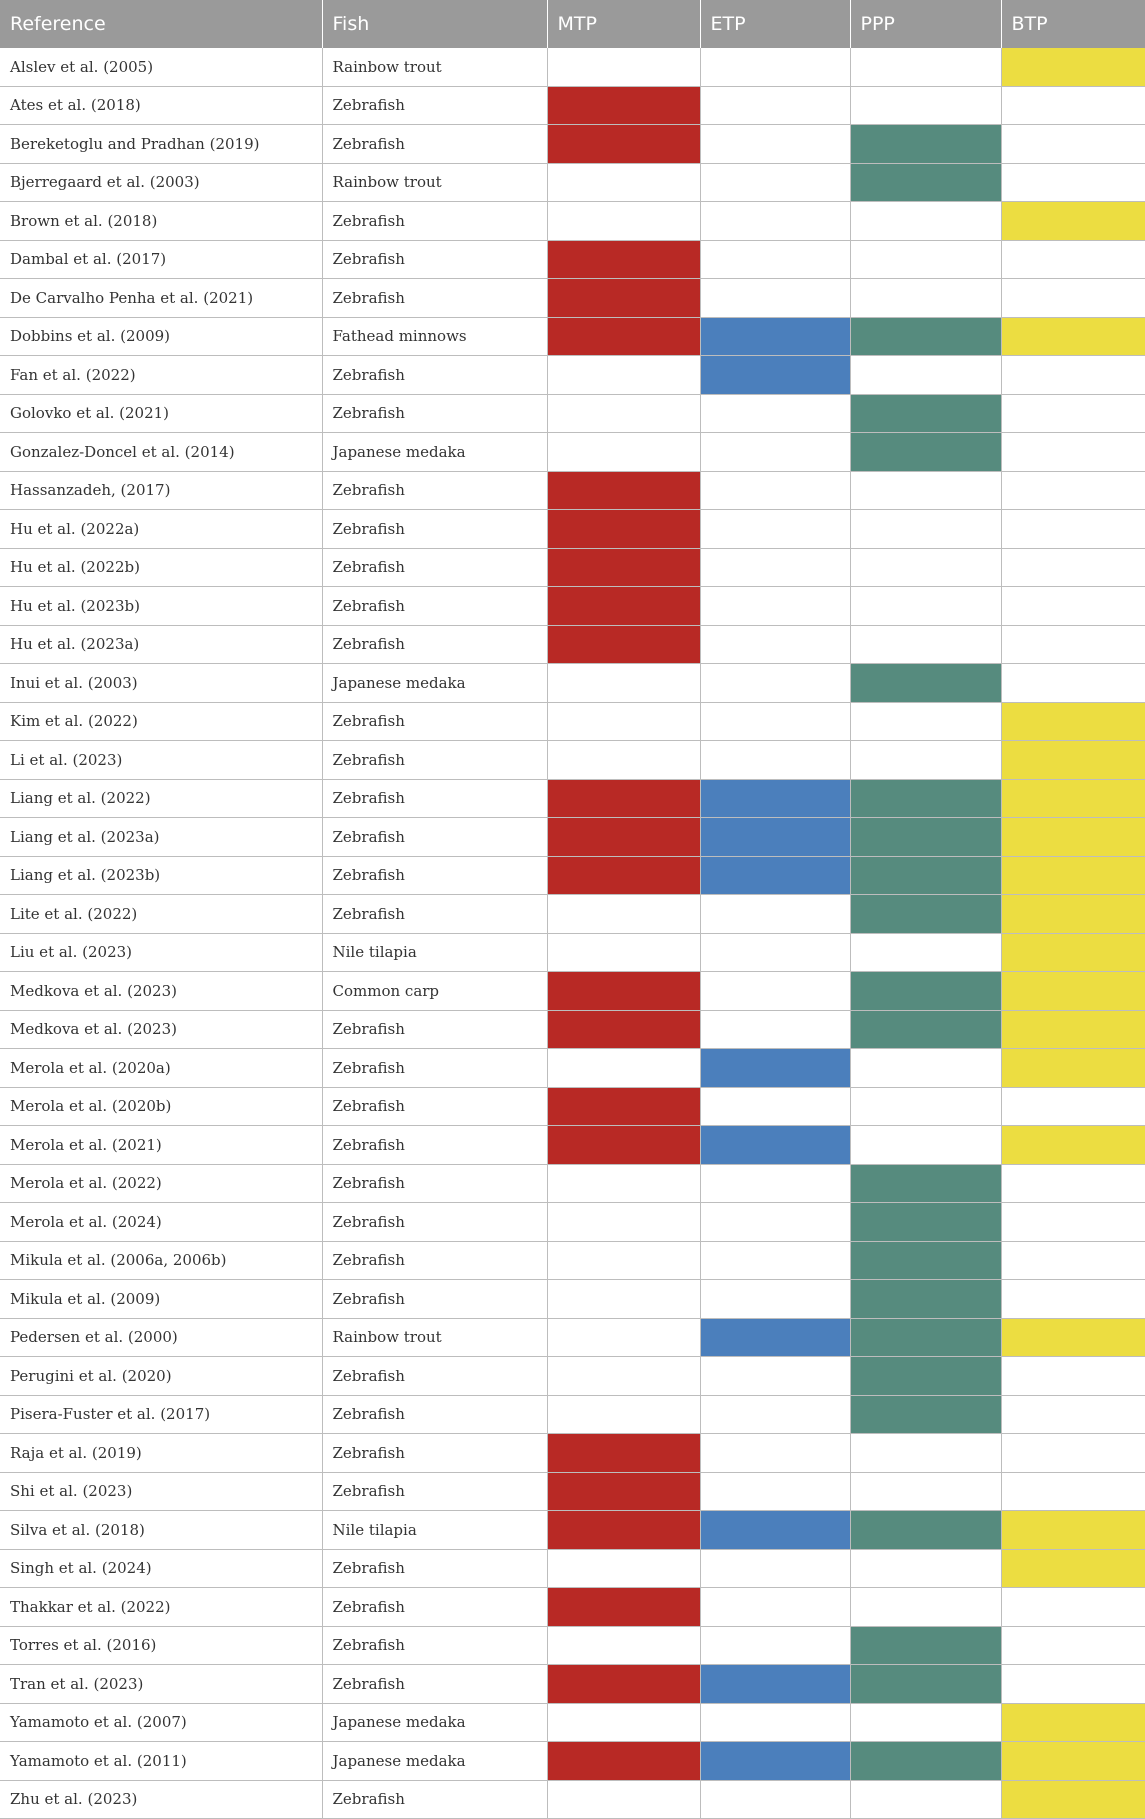  I want to click on fish-cell: Rainbow trout, so click(435, 182).